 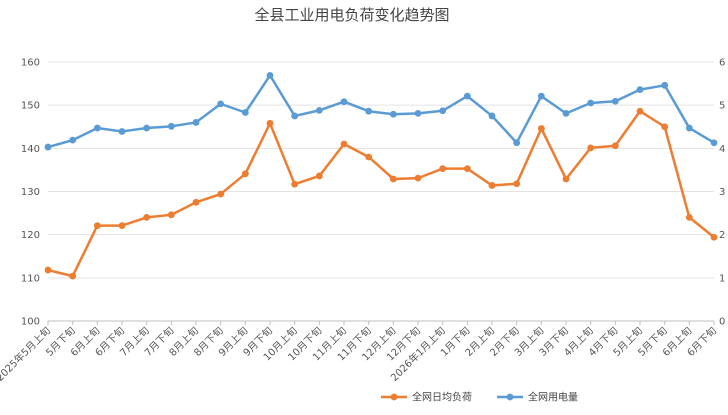 I want to click on x-tick-label: 2025年5月上旬, so click(x=26, y=354).